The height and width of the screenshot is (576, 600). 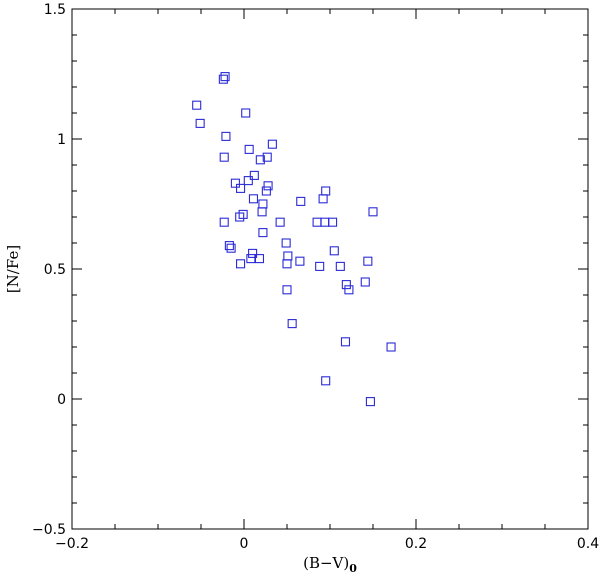 What do you see at coordinates (13, 269) in the screenshot?
I see `y-axis-label: [N/Fe]` at bounding box center [13, 269].